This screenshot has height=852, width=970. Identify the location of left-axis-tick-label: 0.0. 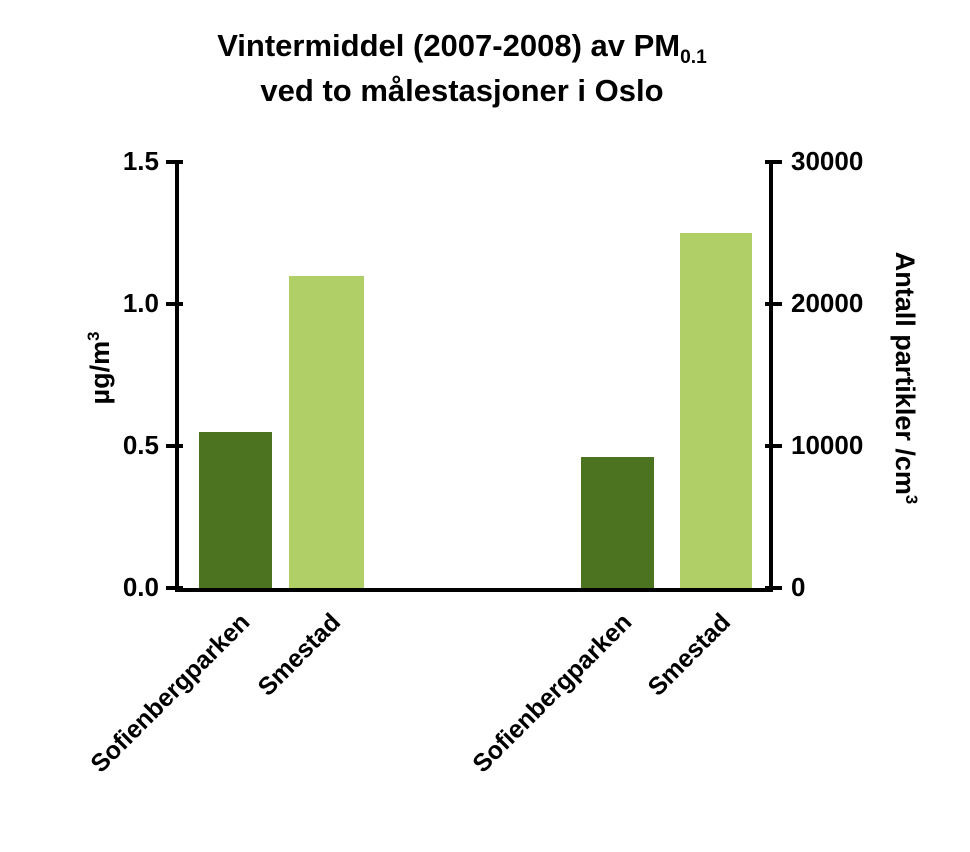
(140, 586).